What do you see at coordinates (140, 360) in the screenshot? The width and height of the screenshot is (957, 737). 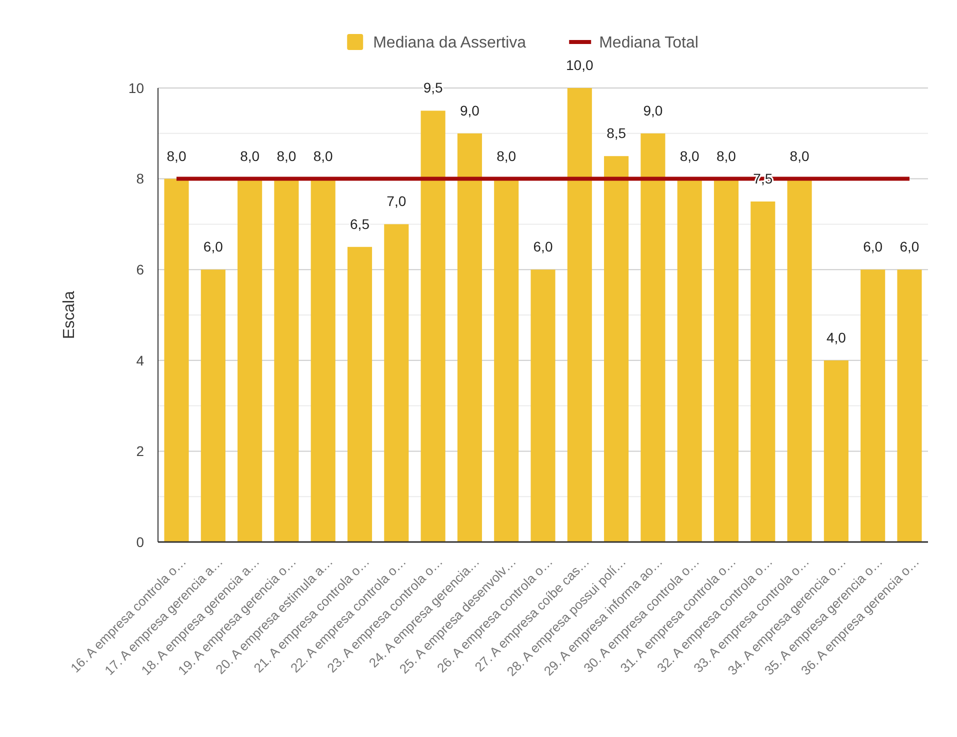 I see `y-tick-label: 4` at bounding box center [140, 360].